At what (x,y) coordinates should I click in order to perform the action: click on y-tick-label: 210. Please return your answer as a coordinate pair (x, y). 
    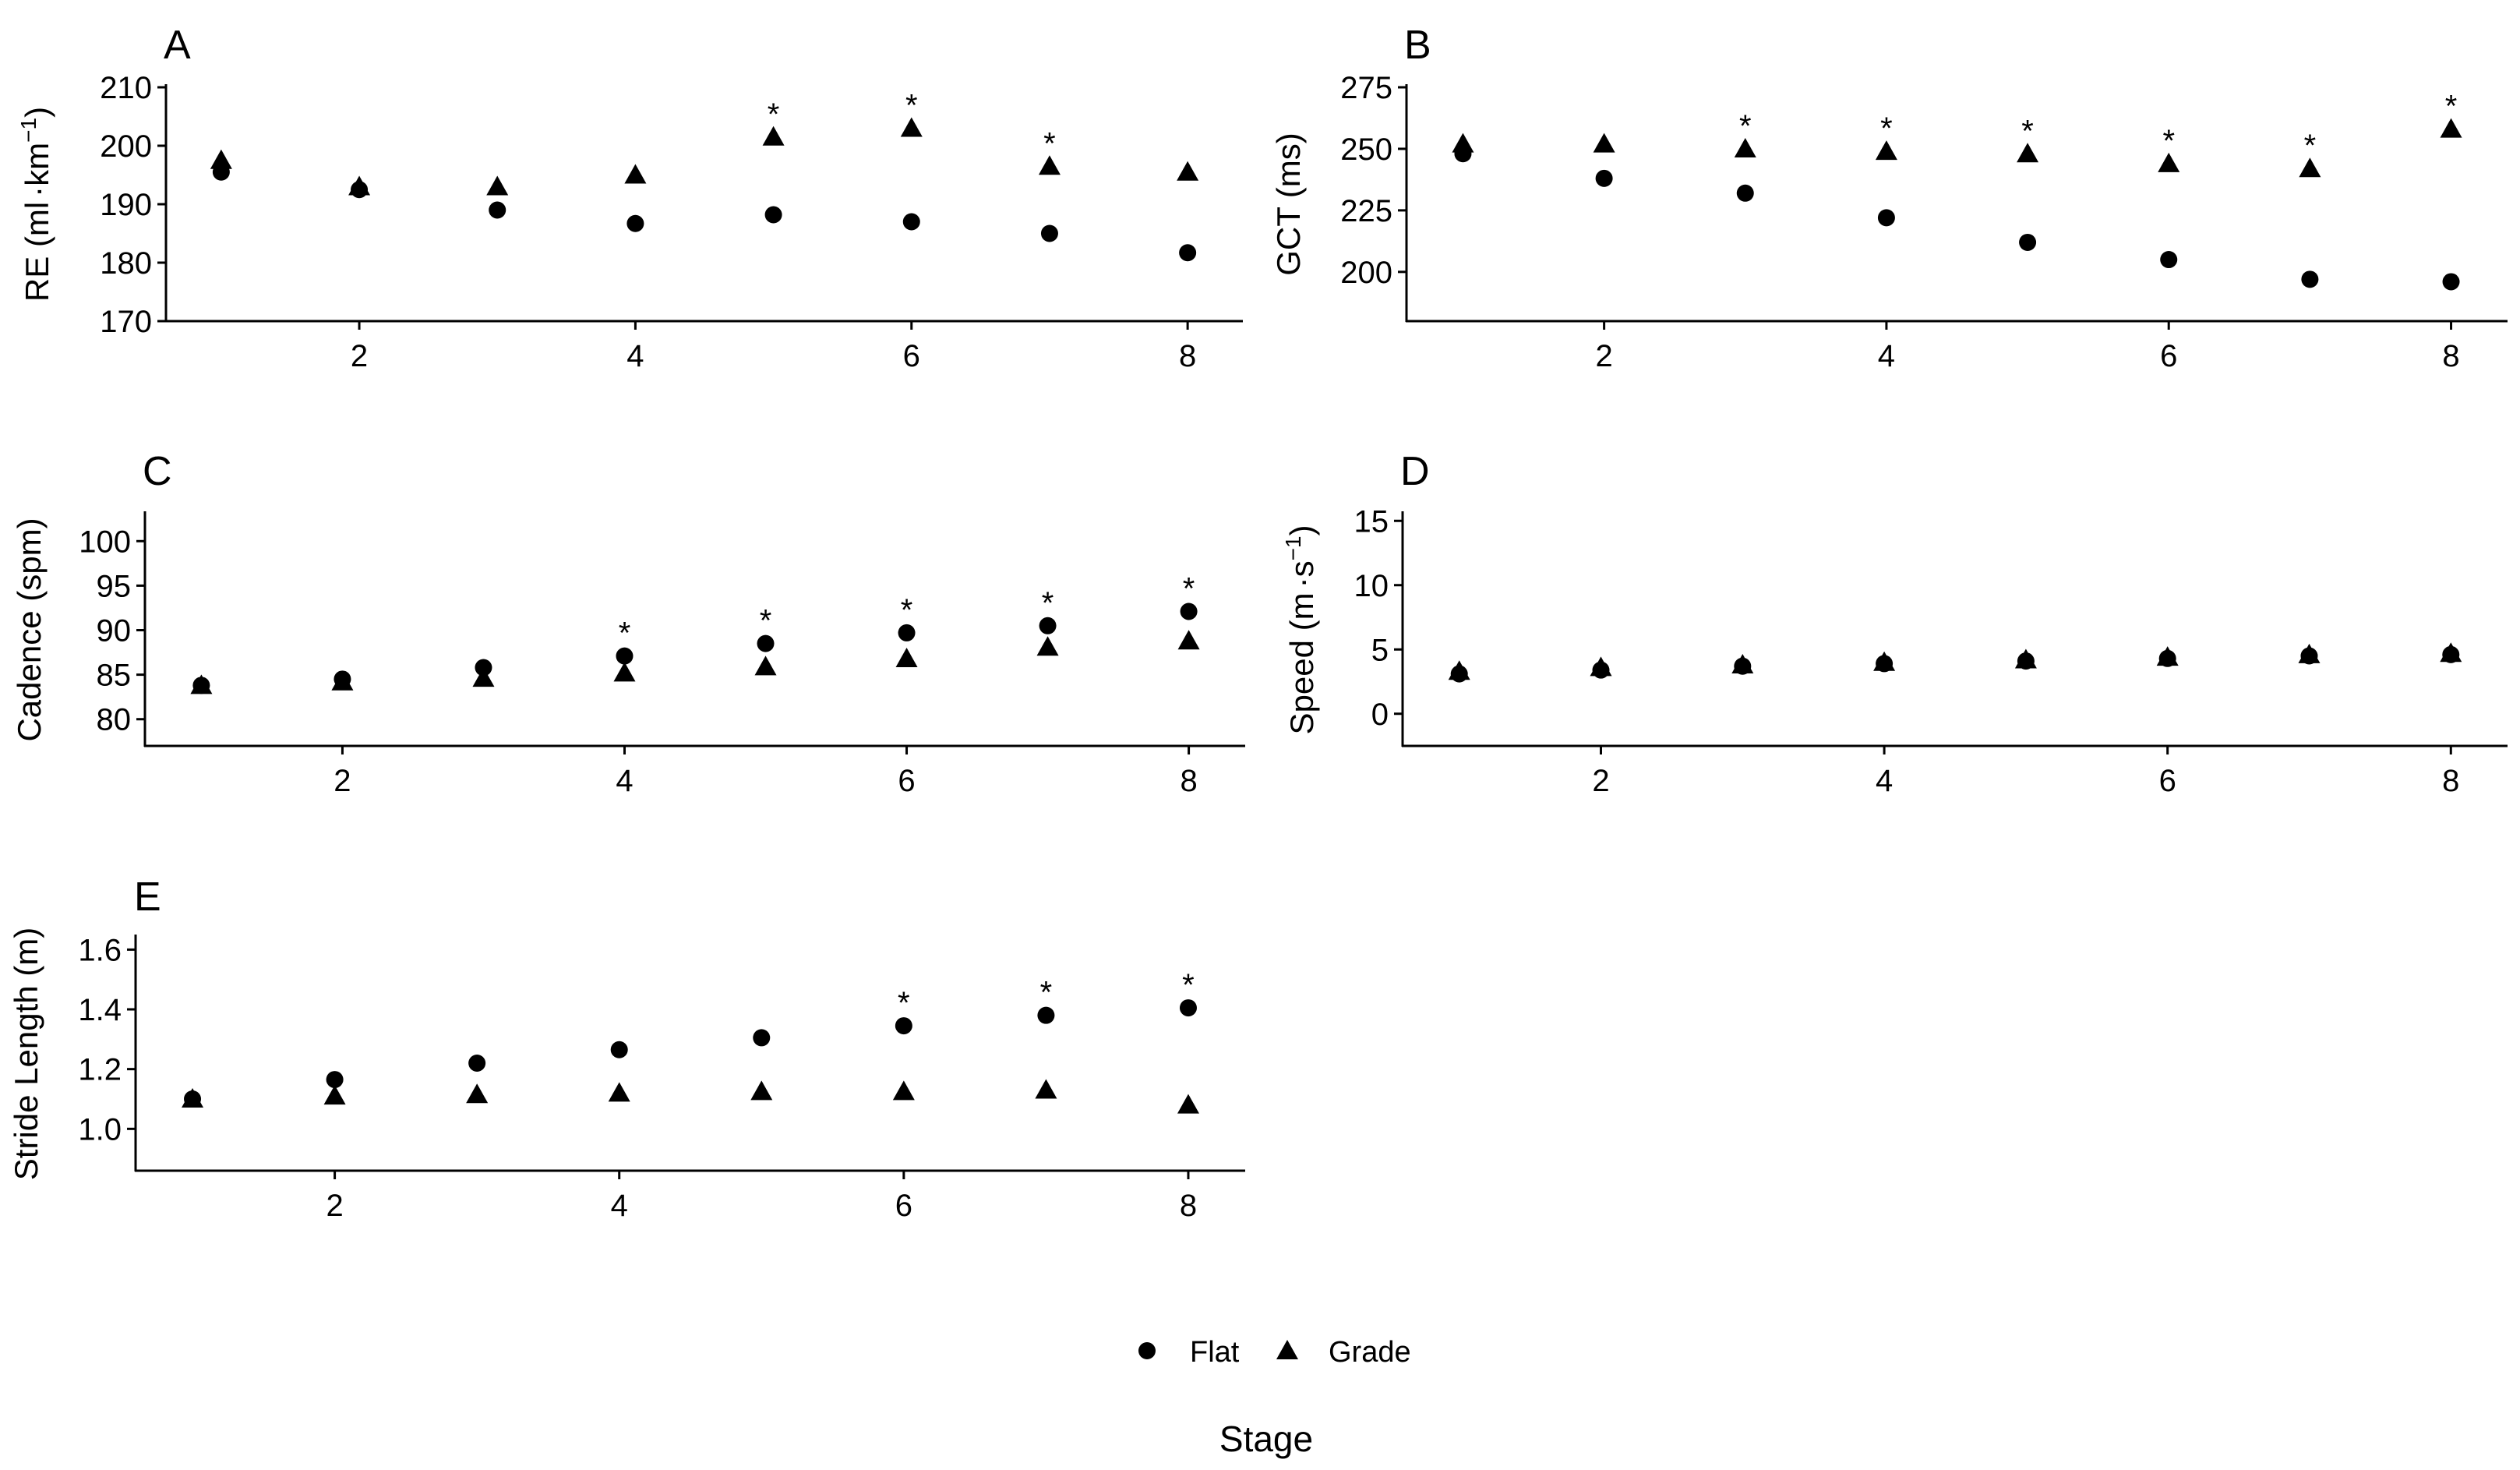
    Looking at the image, I should click on (126, 88).